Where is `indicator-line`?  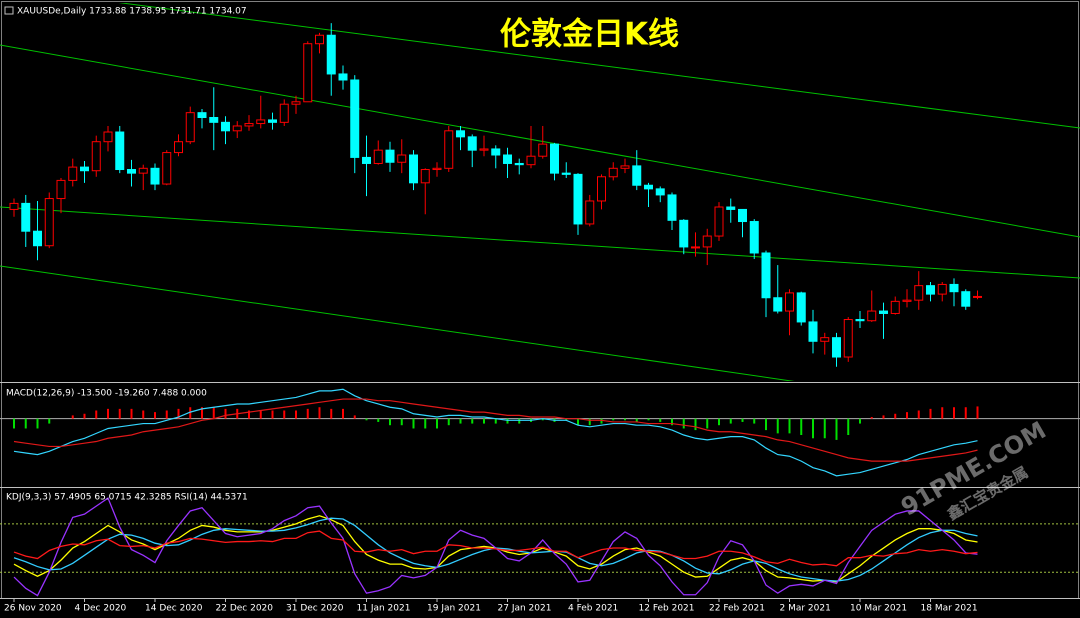 indicator-line is located at coordinates (495, 430).